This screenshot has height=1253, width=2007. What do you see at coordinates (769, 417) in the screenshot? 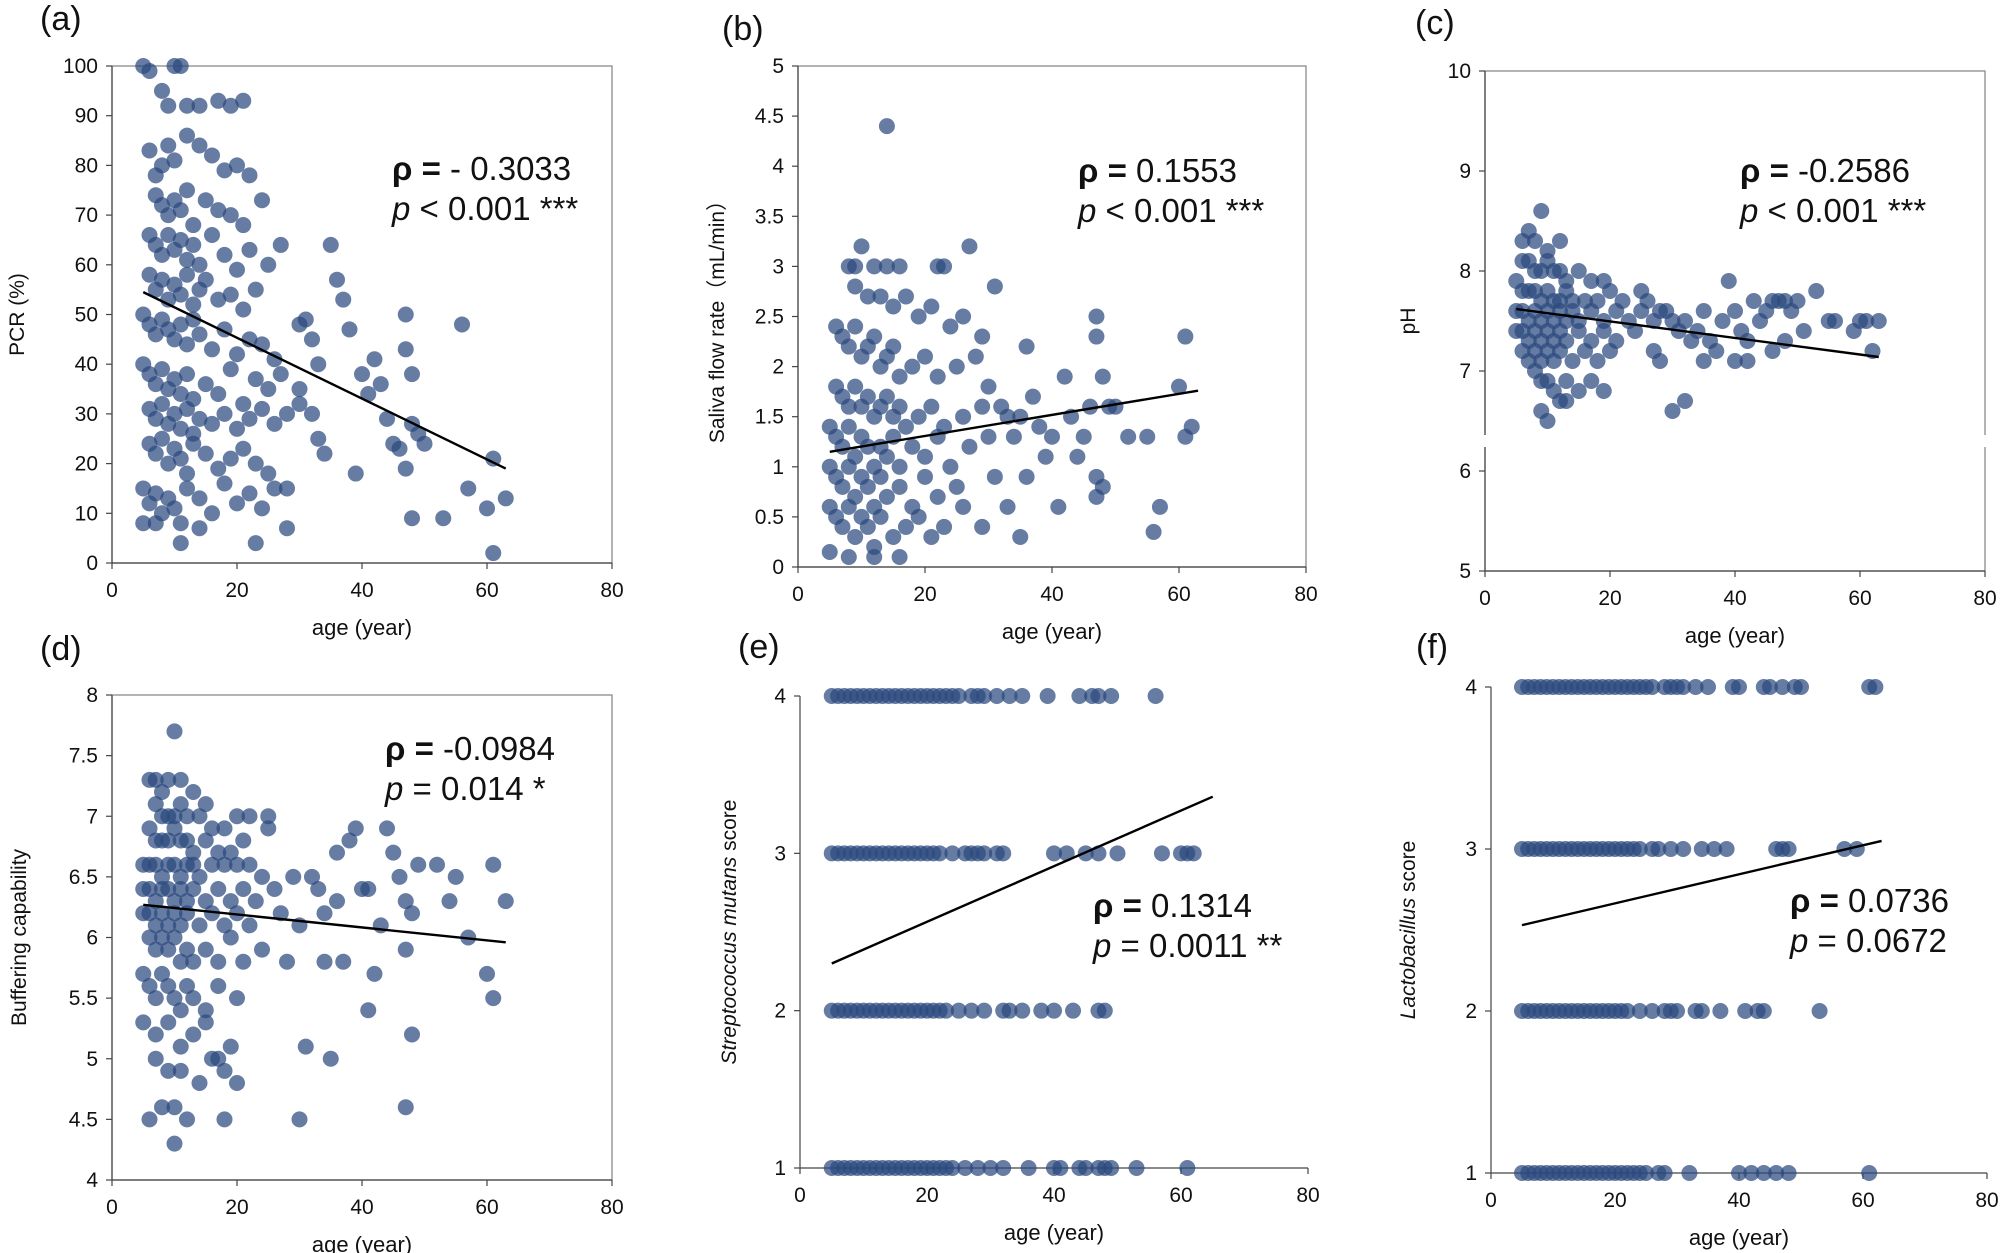
I see `y-tick-label: 1.5` at bounding box center [769, 417].